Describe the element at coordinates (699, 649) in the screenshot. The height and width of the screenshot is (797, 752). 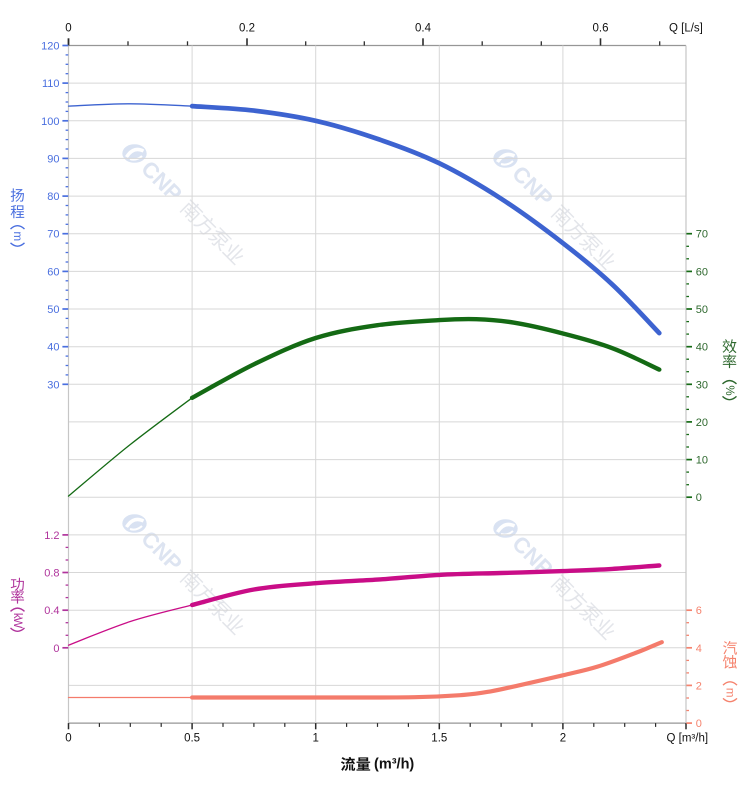
I see `svg-text: 4` at that location.